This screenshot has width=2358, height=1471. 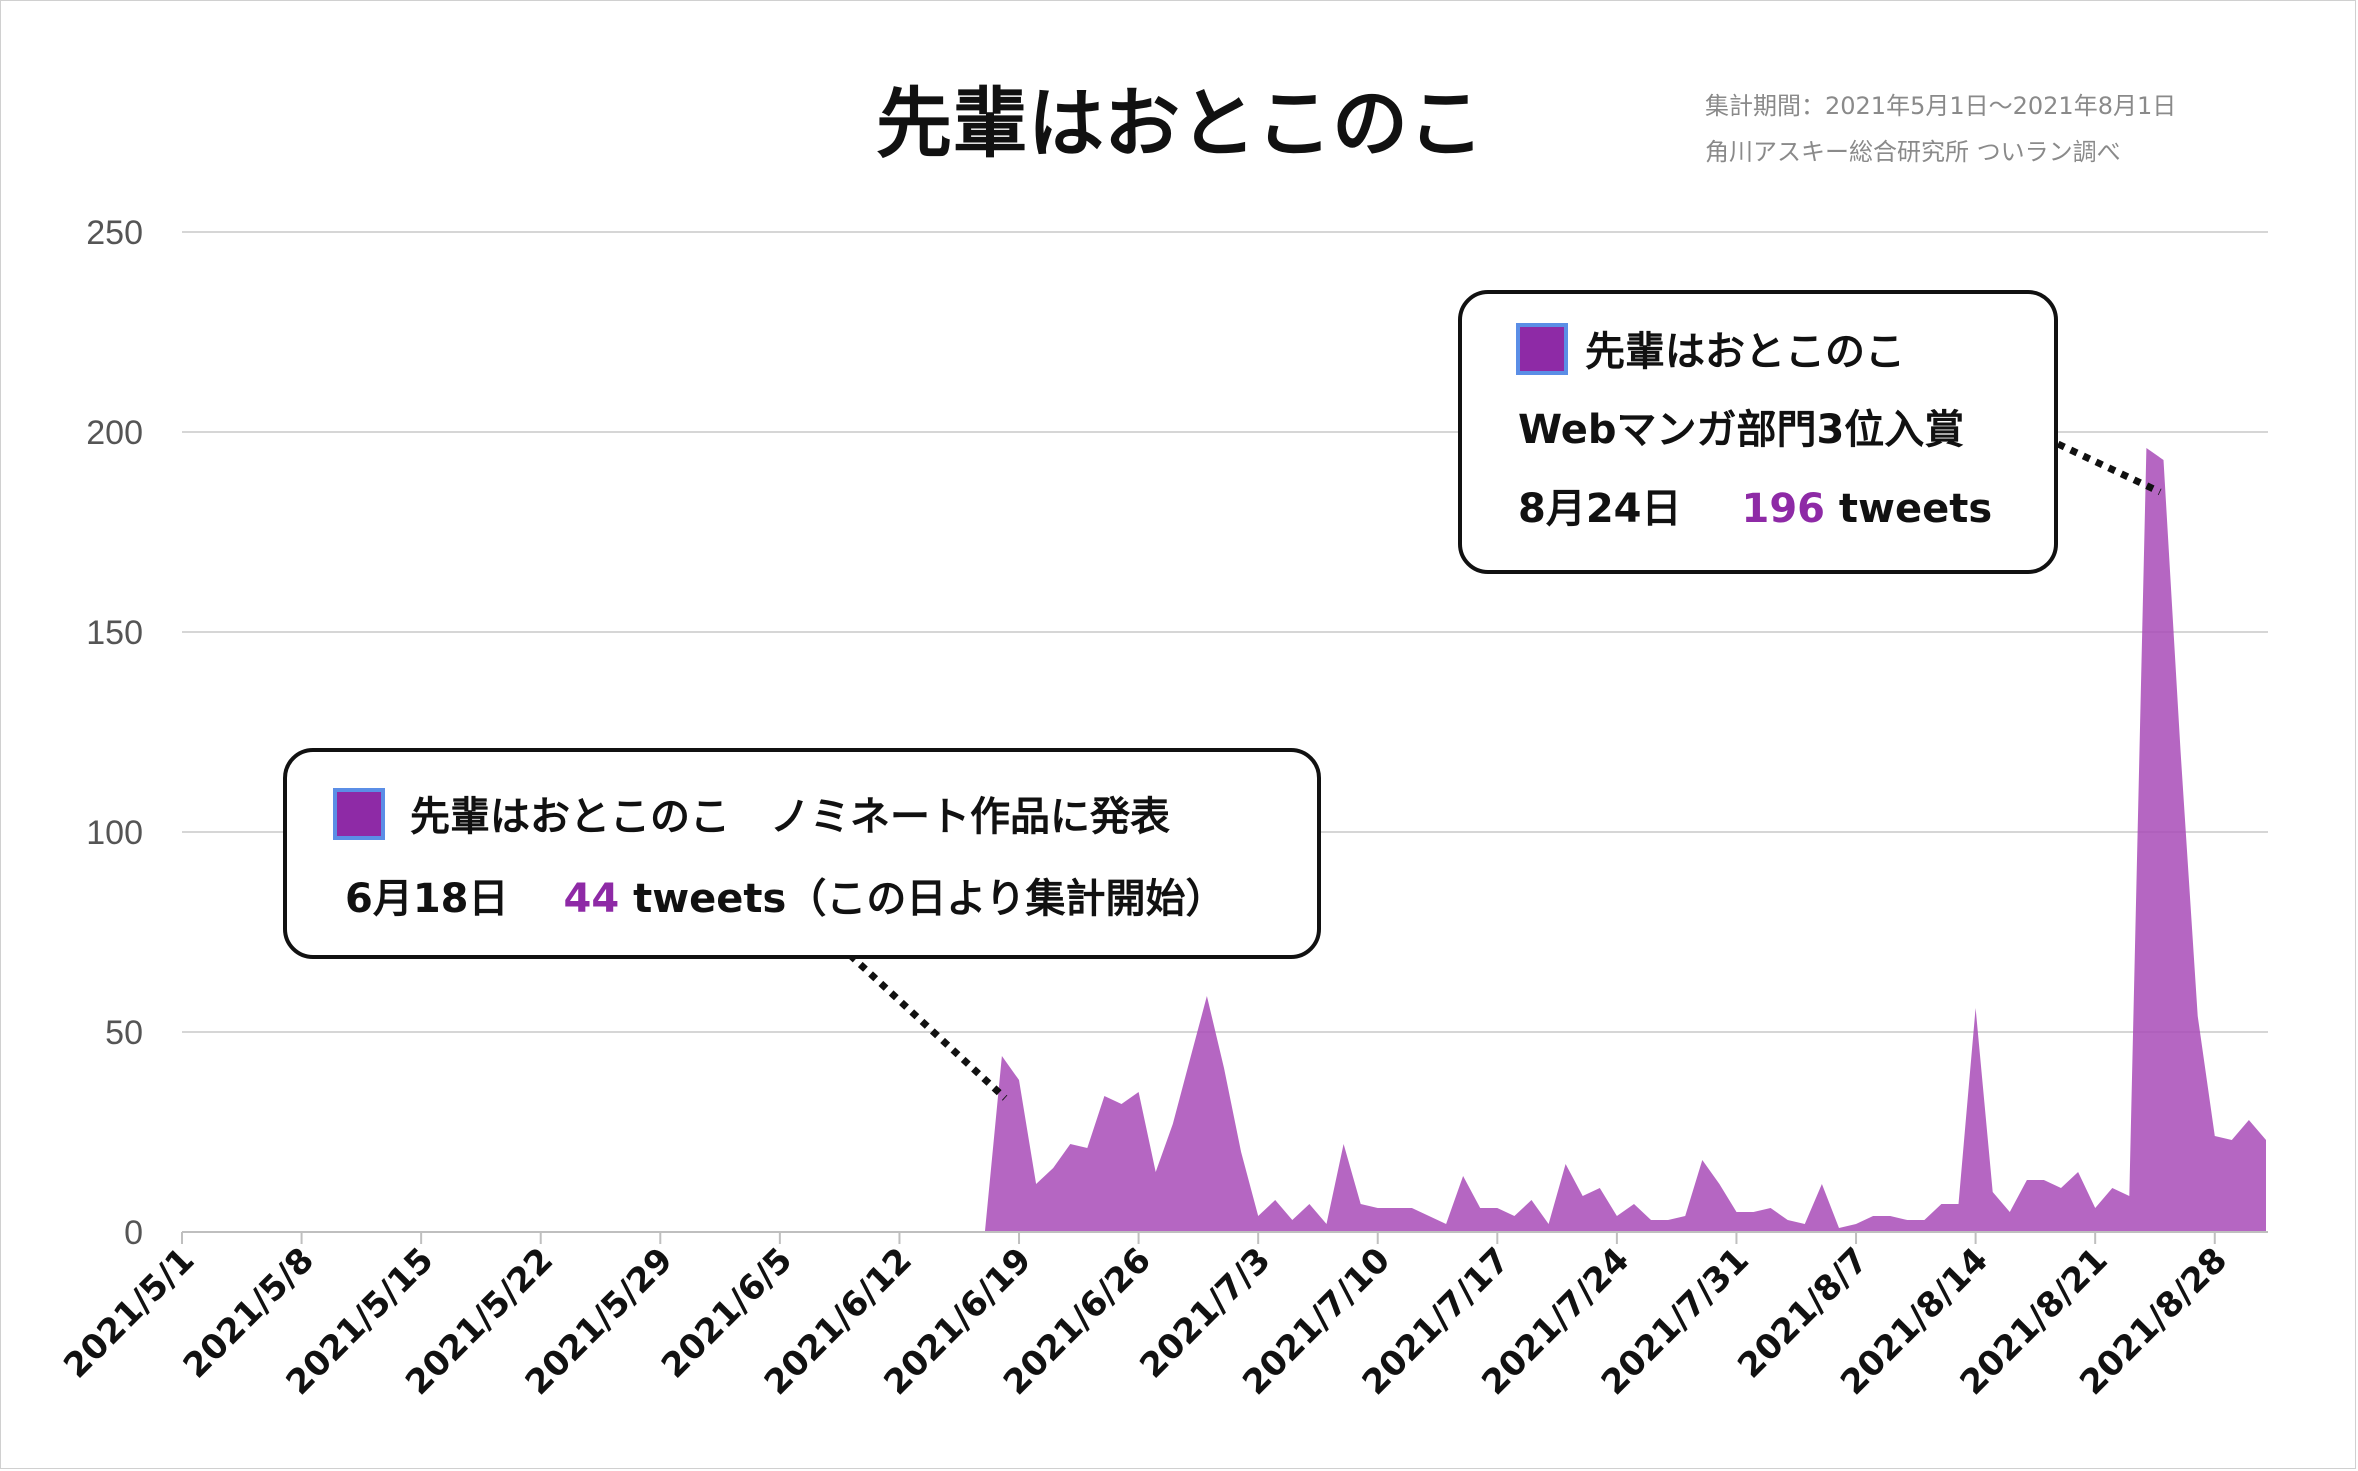 What do you see at coordinates (129, 1313) in the screenshot?
I see `x-tick-label: 2021/5/1` at bounding box center [129, 1313].